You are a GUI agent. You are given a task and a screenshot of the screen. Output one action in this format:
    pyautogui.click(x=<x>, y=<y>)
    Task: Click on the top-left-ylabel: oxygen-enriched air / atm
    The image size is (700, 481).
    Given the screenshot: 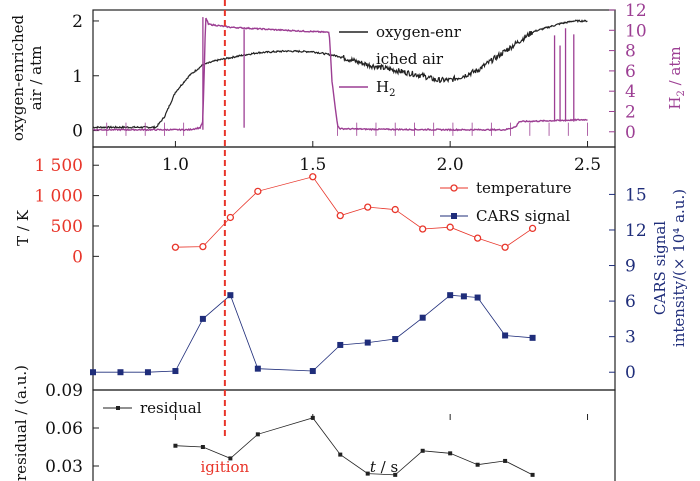 What is the action you would take?
    pyautogui.click(x=27, y=77)
    